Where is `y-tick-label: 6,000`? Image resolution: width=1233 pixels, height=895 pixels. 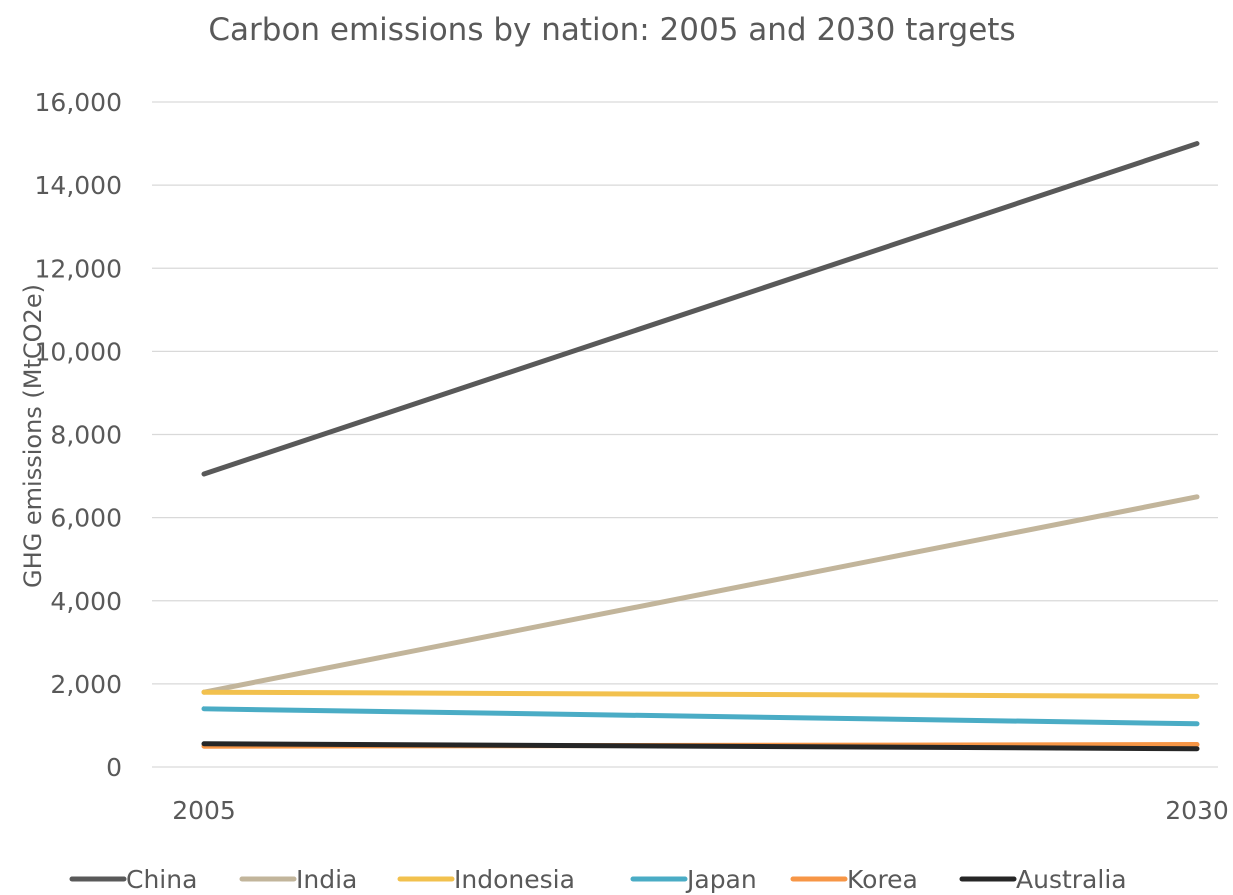 y-tick-label: 6,000 is located at coordinates (86, 518).